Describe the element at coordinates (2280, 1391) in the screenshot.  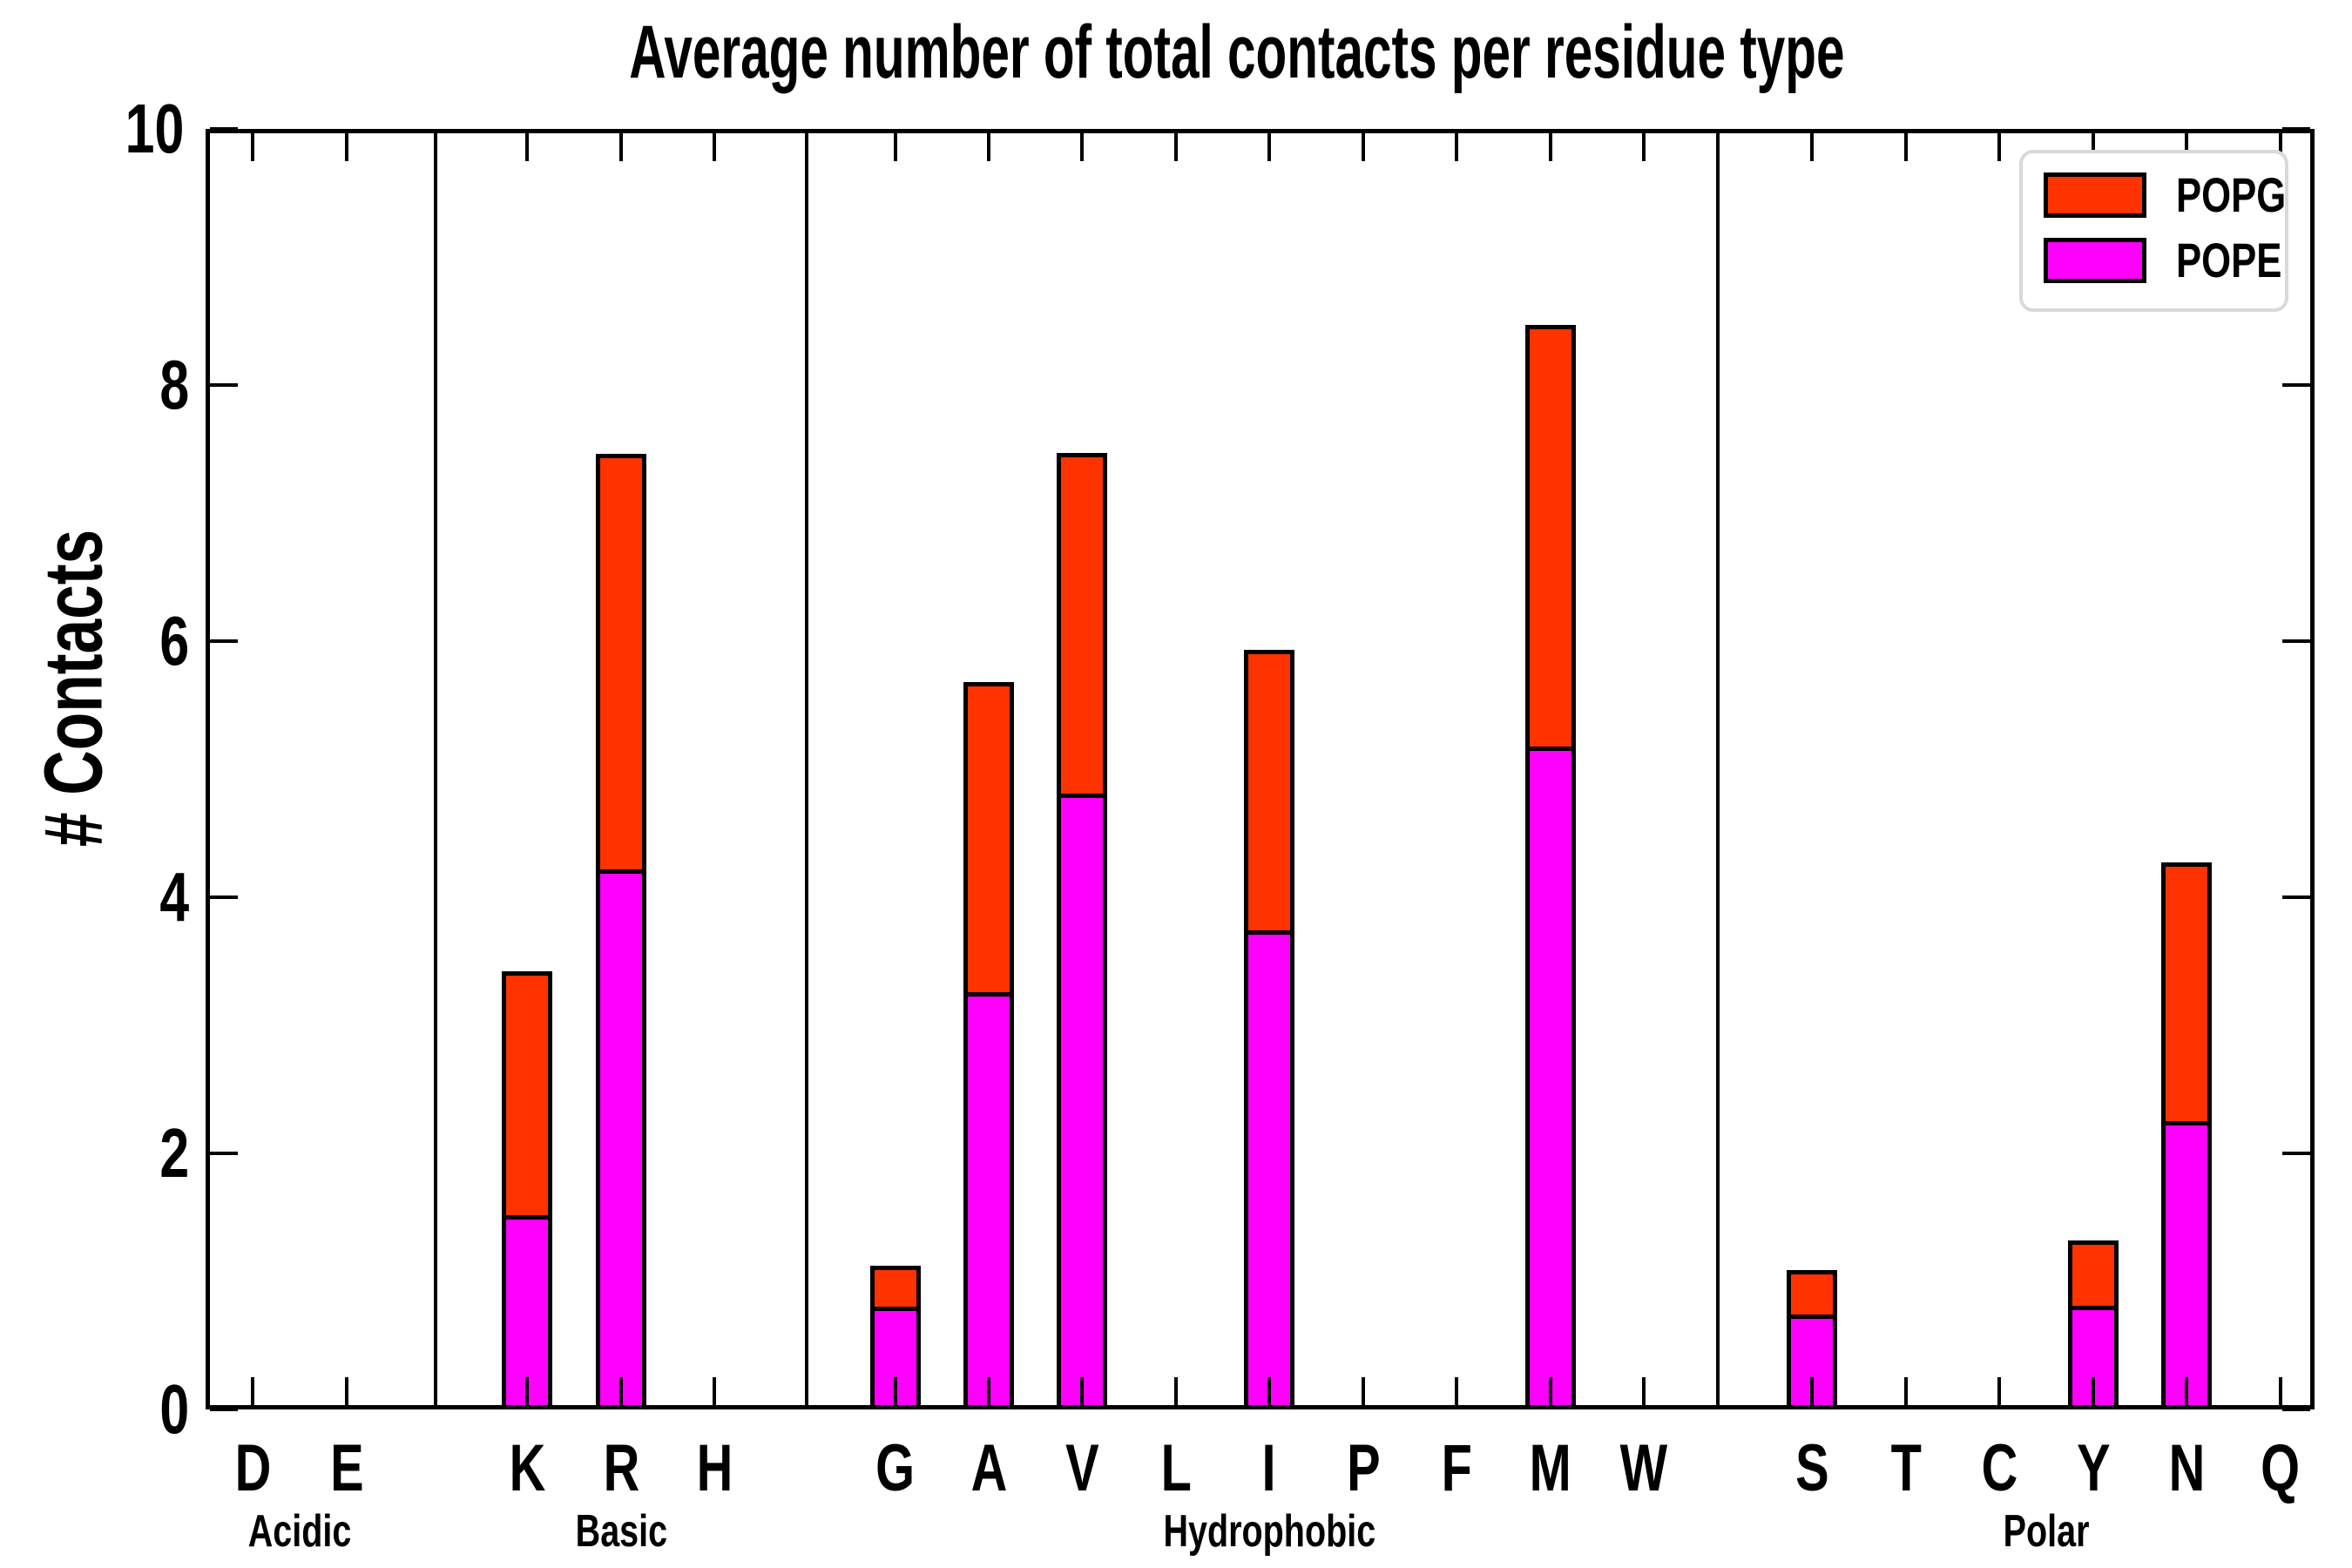
I see `x-tick-bottom-Q` at that location.